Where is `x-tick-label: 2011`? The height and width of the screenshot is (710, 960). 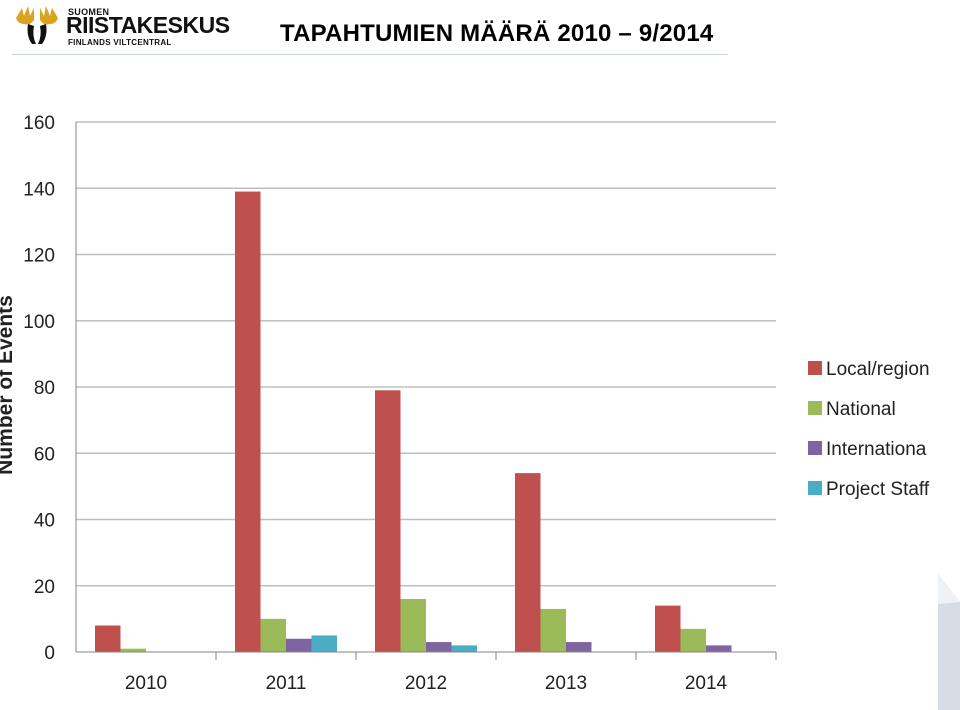
x-tick-label: 2011 is located at coordinates (286, 683).